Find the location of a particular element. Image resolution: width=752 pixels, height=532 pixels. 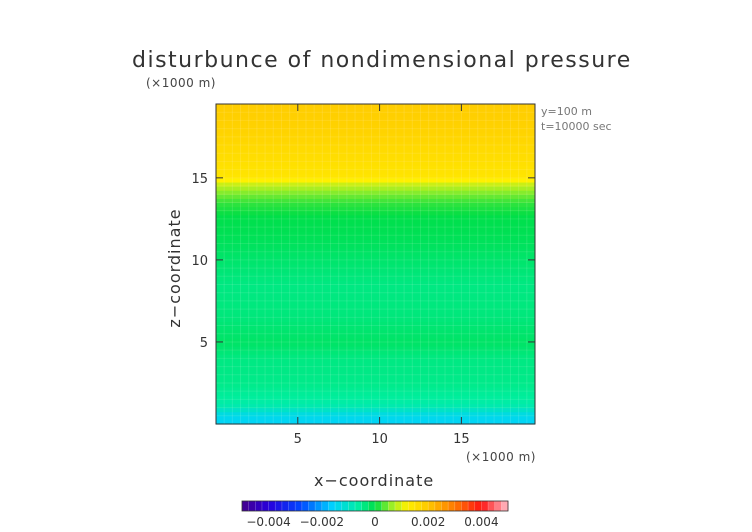

x-axis-label: x−coordinate is located at coordinates (374, 480).